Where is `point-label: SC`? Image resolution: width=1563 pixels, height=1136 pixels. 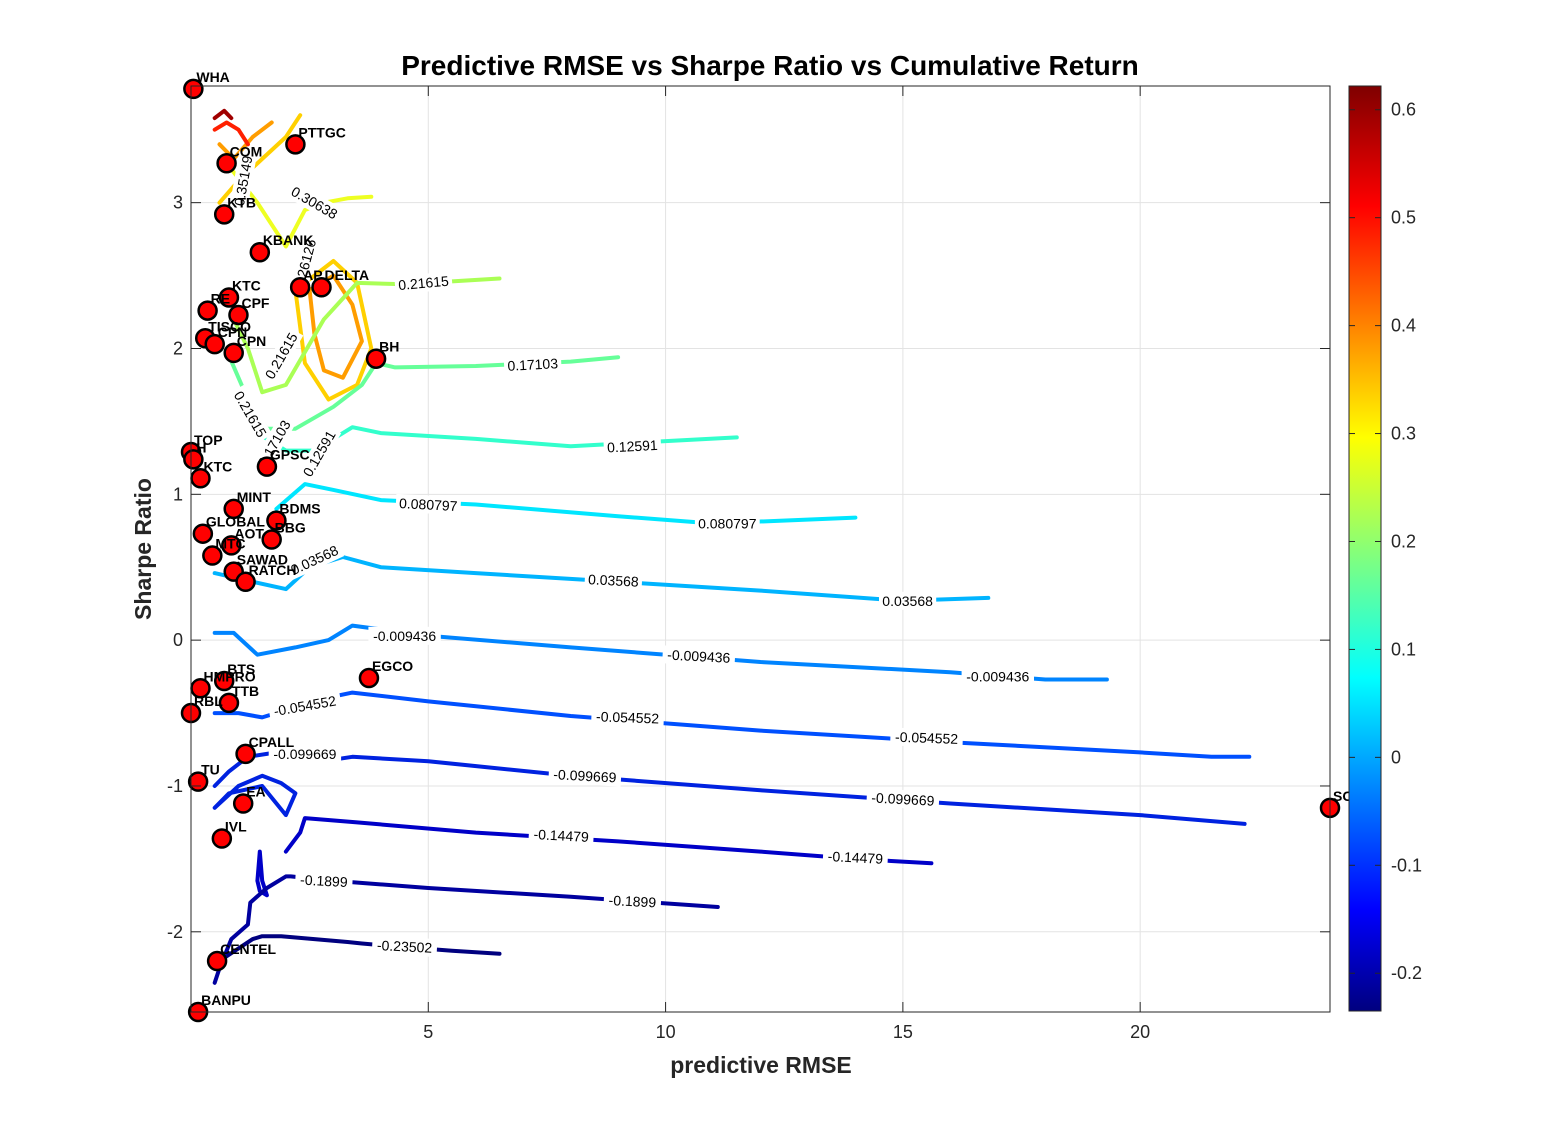
point-label: SC is located at coordinates (1342, 796).